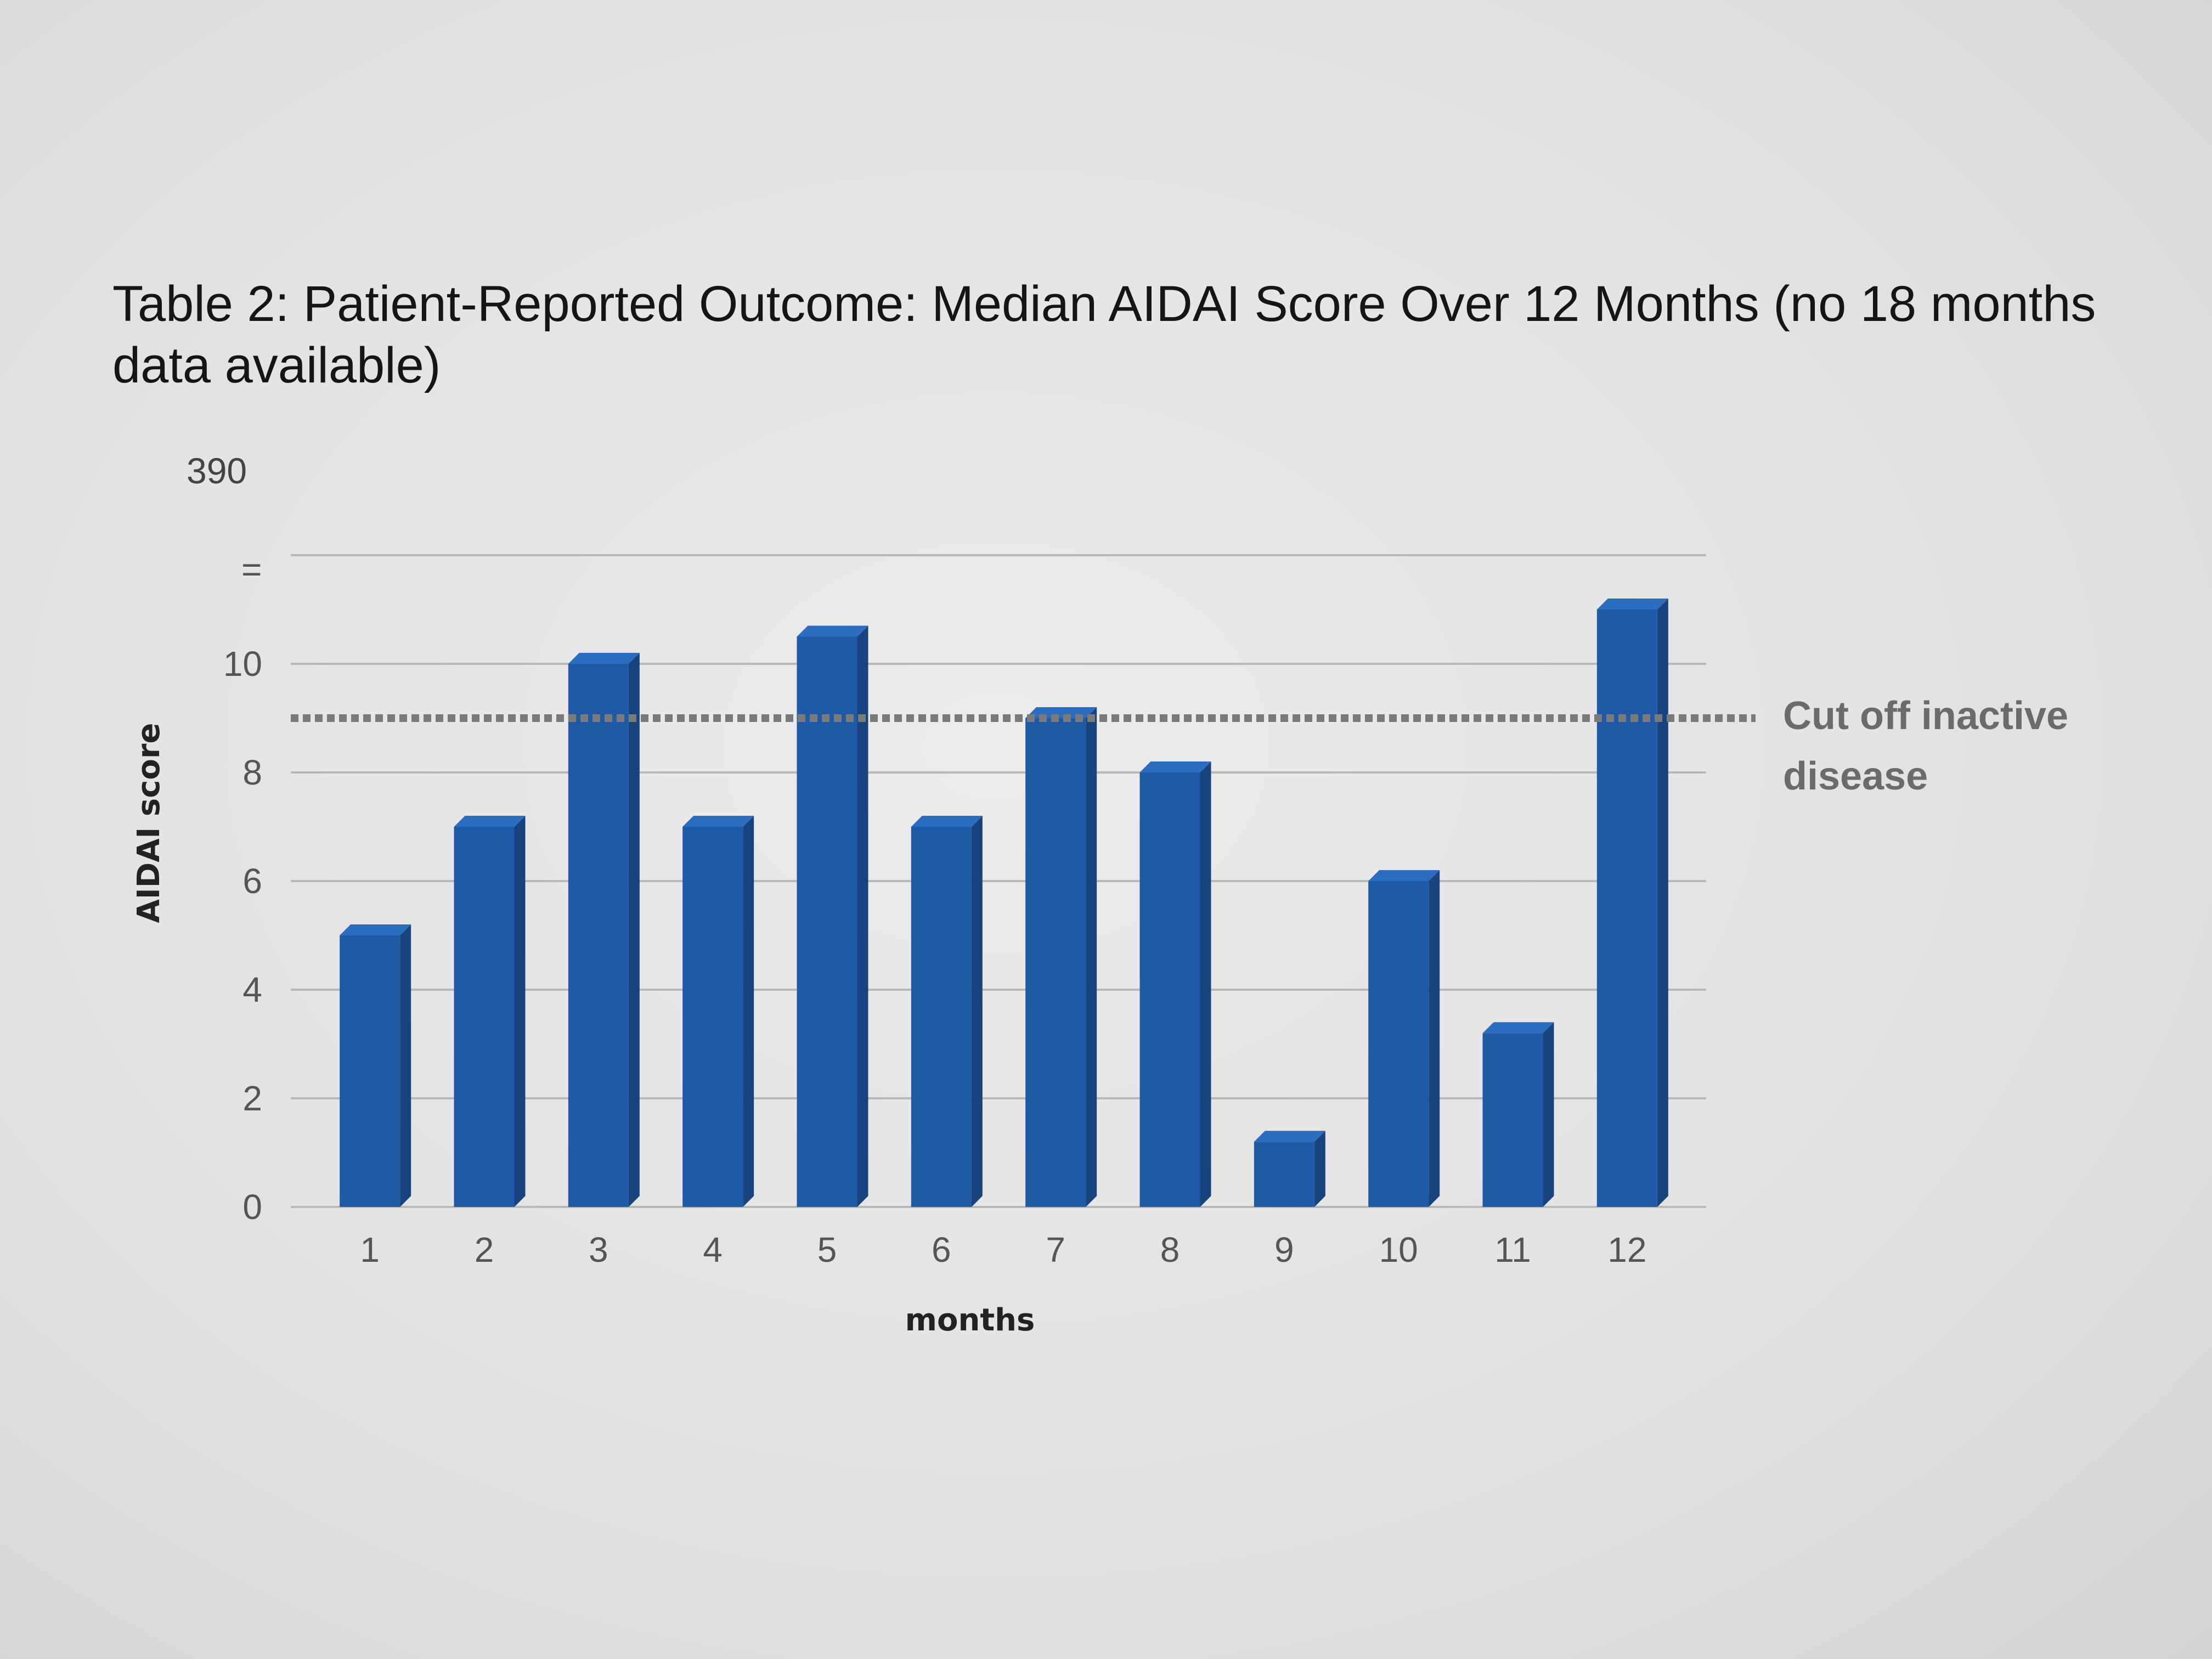  Describe the element at coordinates (252, 990) in the screenshot. I see `y-tick-label: 4` at that location.